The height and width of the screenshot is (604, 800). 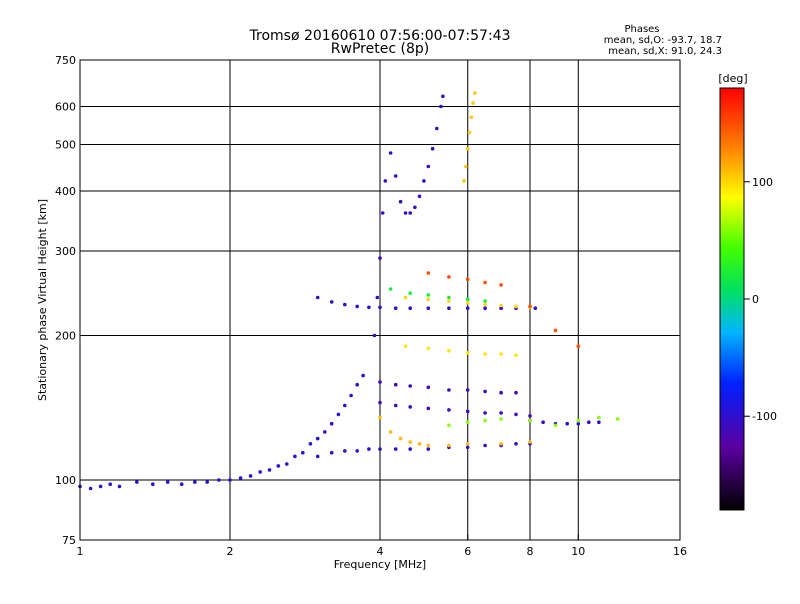 What do you see at coordinates (732, 78) in the screenshot?
I see `colorbar-label: [deg]` at bounding box center [732, 78].